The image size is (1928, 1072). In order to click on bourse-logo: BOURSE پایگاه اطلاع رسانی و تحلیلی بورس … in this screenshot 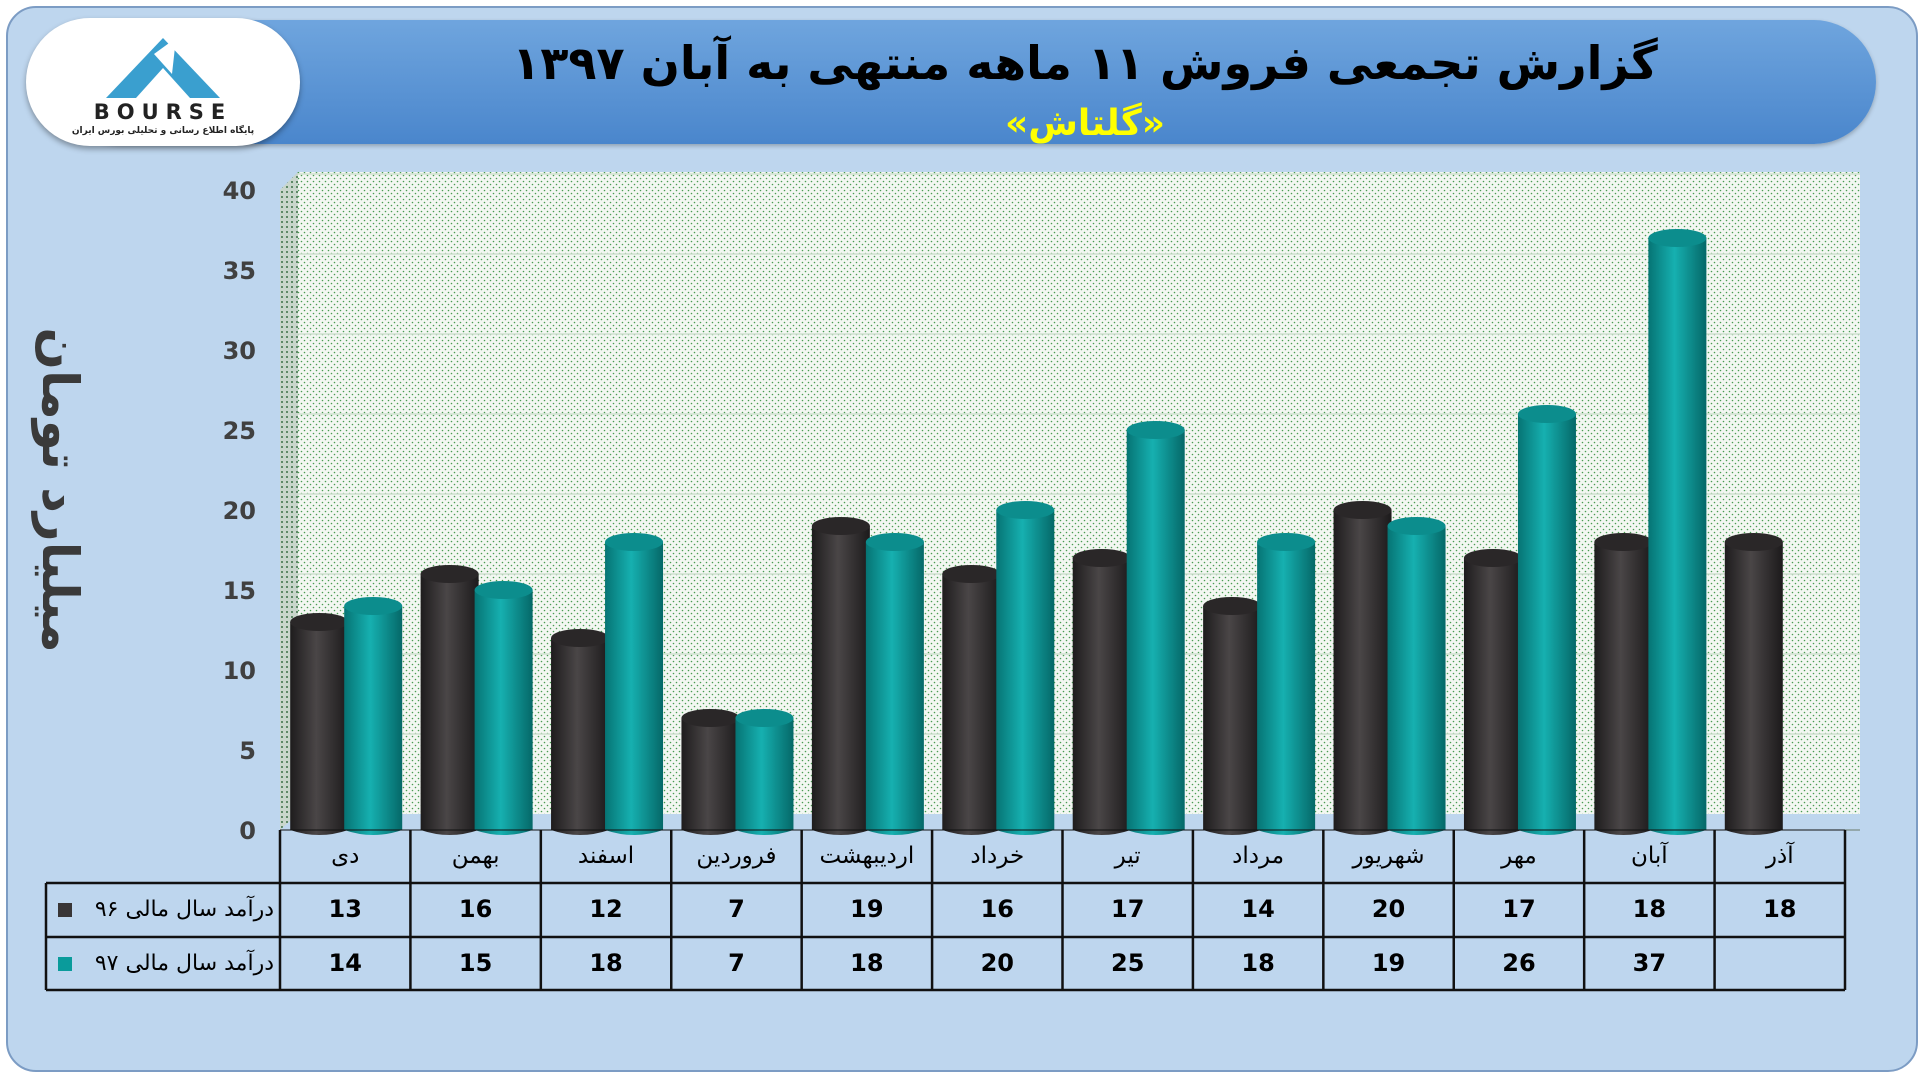, I will do `click(163, 82)`.